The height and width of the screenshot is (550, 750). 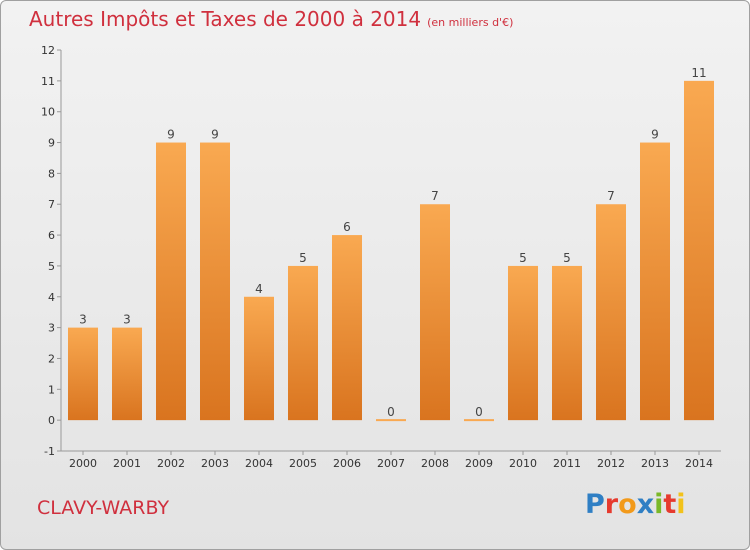 I want to click on x-tick-label: 2013, so click(x=655, y=463).